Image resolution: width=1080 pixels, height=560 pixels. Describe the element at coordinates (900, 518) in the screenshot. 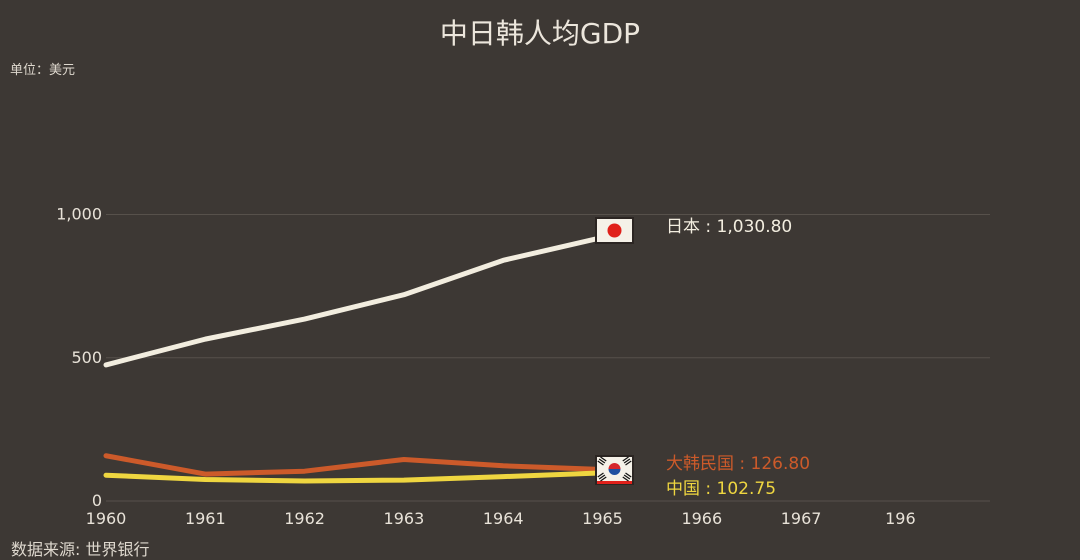

I see `x-tick-label: 196` at that location.